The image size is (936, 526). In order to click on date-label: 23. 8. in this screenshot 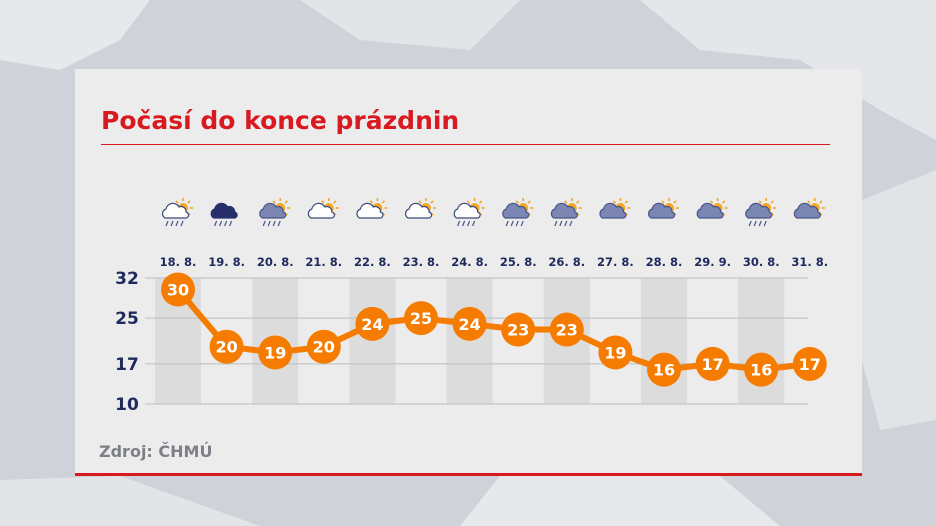, I will do `click(421, 262)`.